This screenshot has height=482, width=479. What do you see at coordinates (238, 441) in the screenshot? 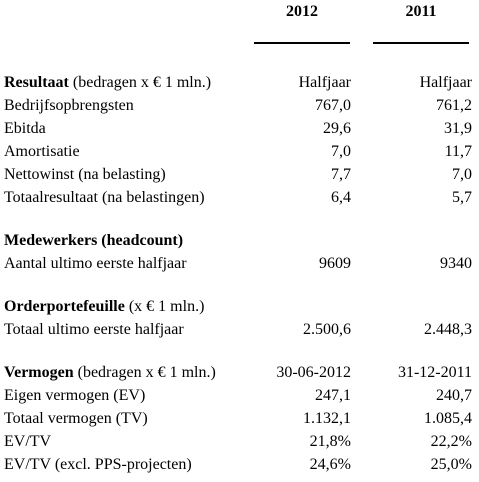
I see `table-row: EV/TV 21,8% 22,2%` at bounding box center [238, 441].